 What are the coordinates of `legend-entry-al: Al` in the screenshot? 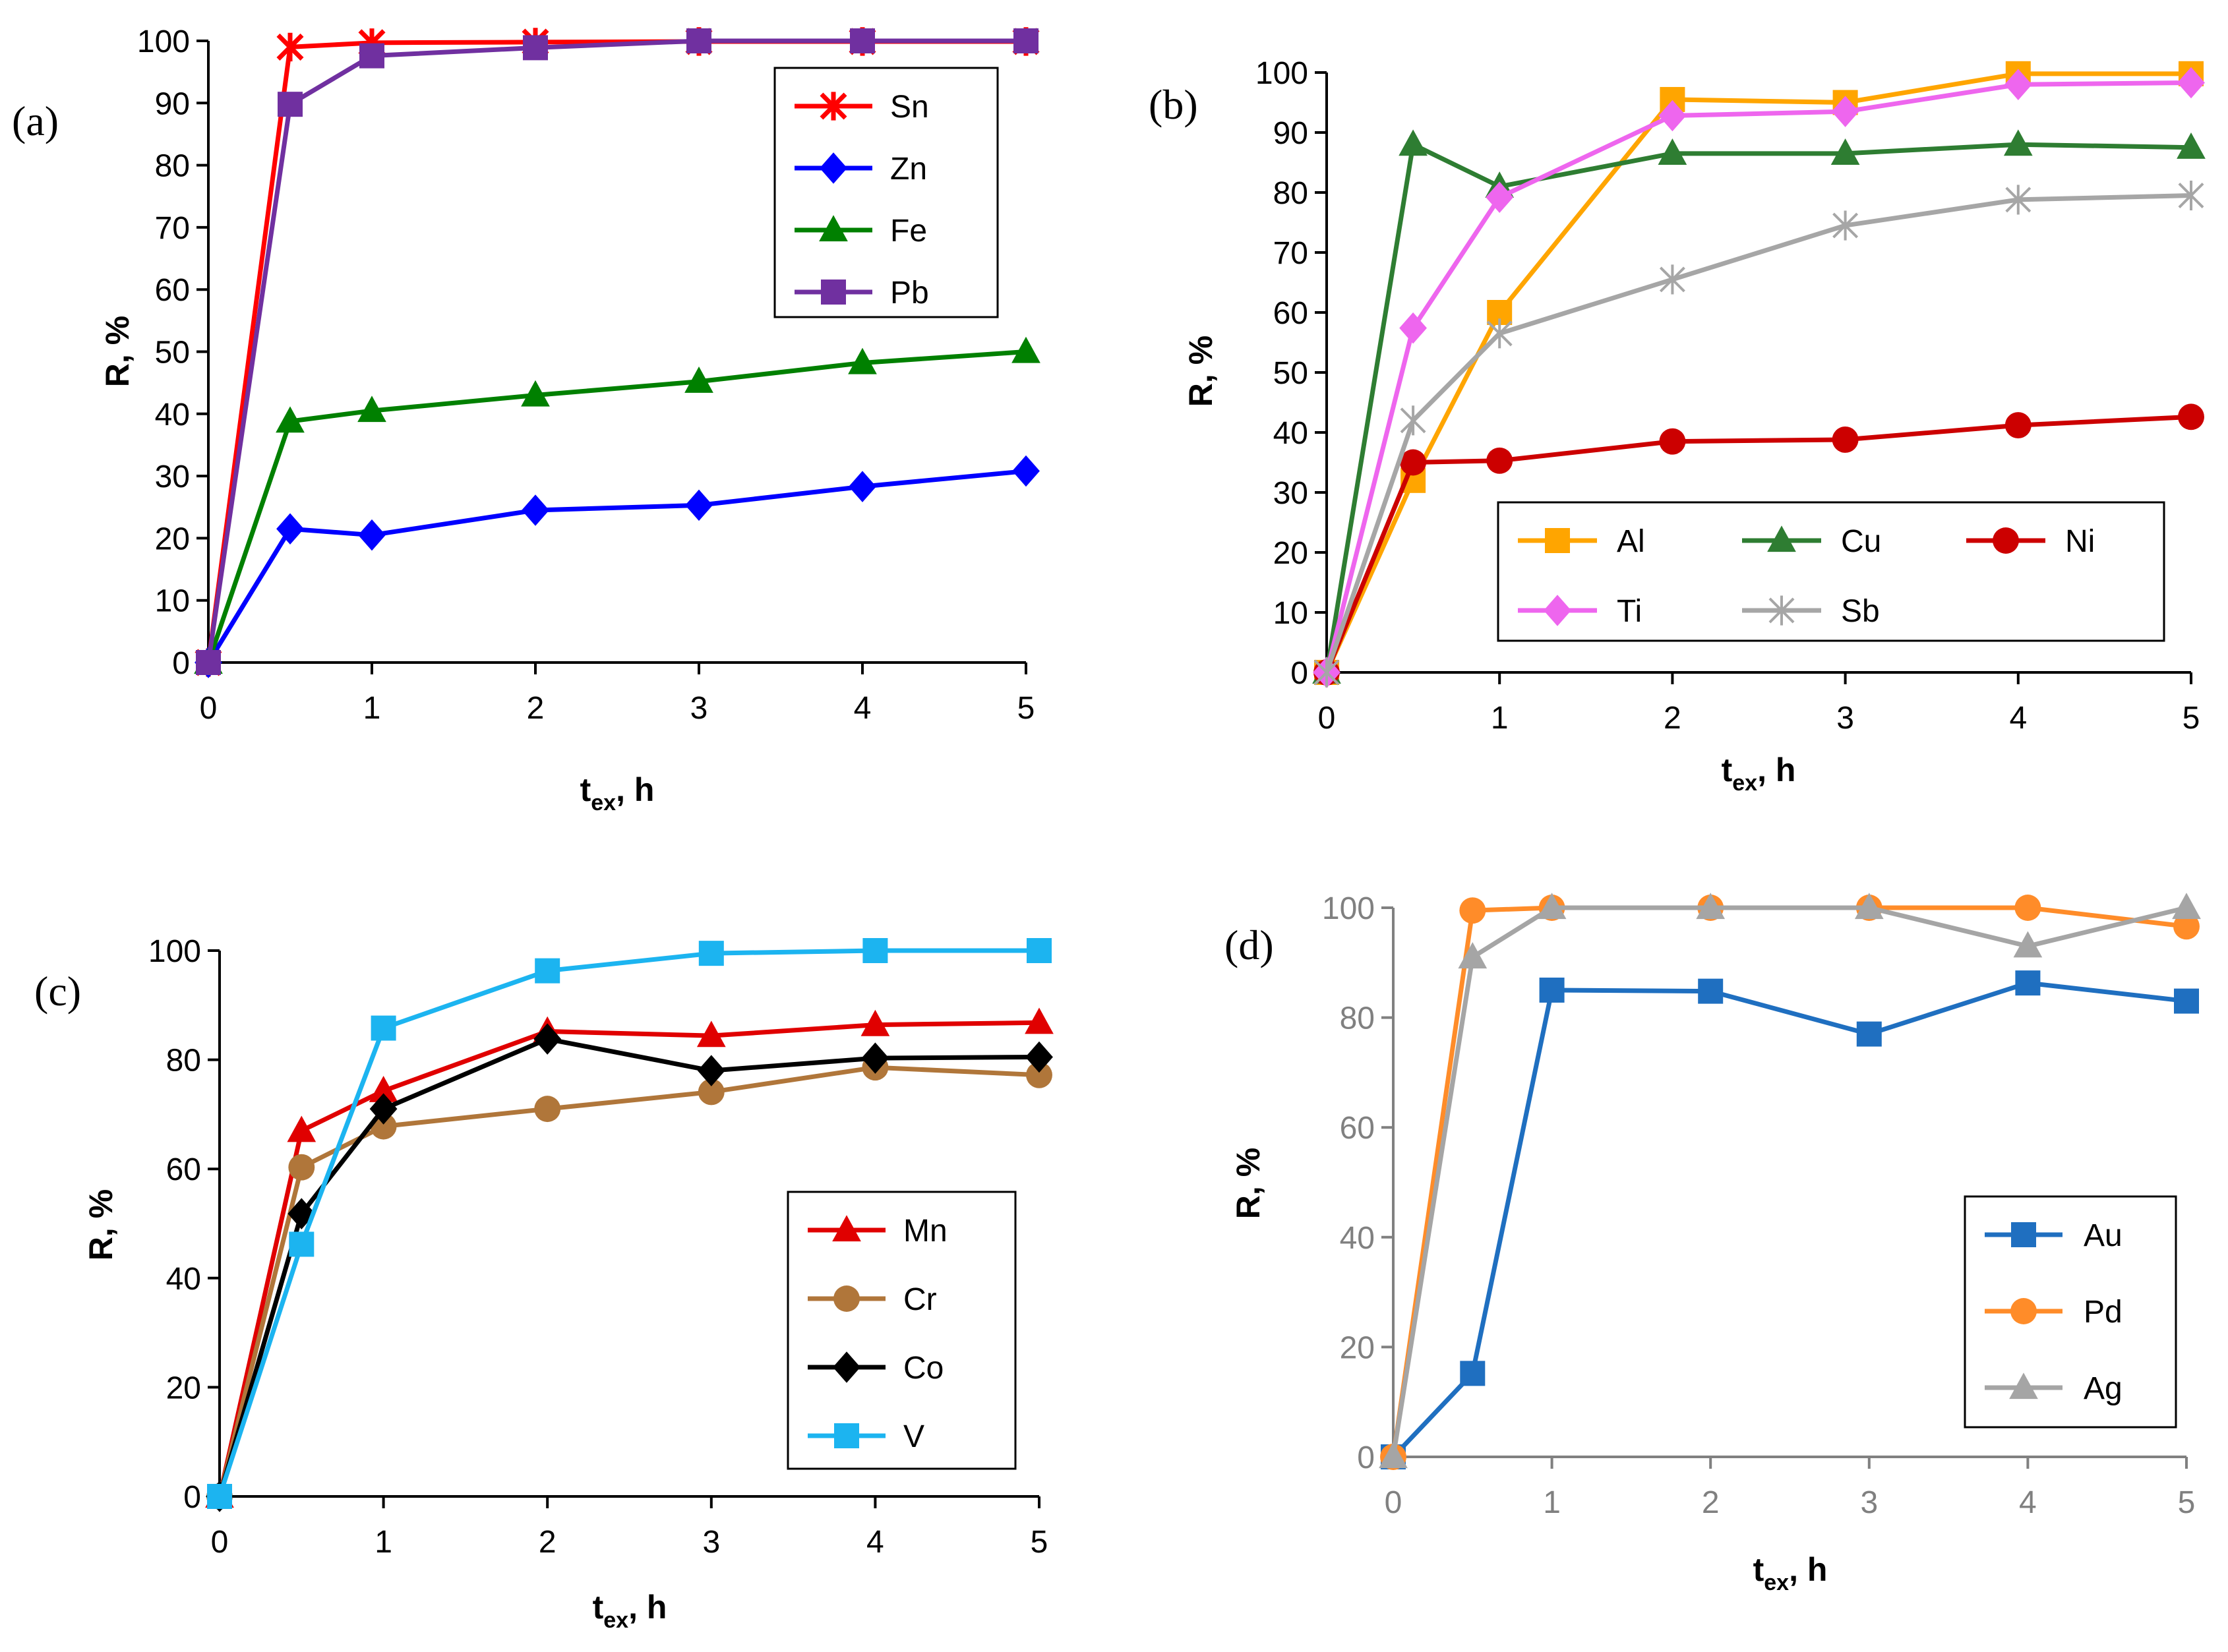 It's located at (1581, 541).